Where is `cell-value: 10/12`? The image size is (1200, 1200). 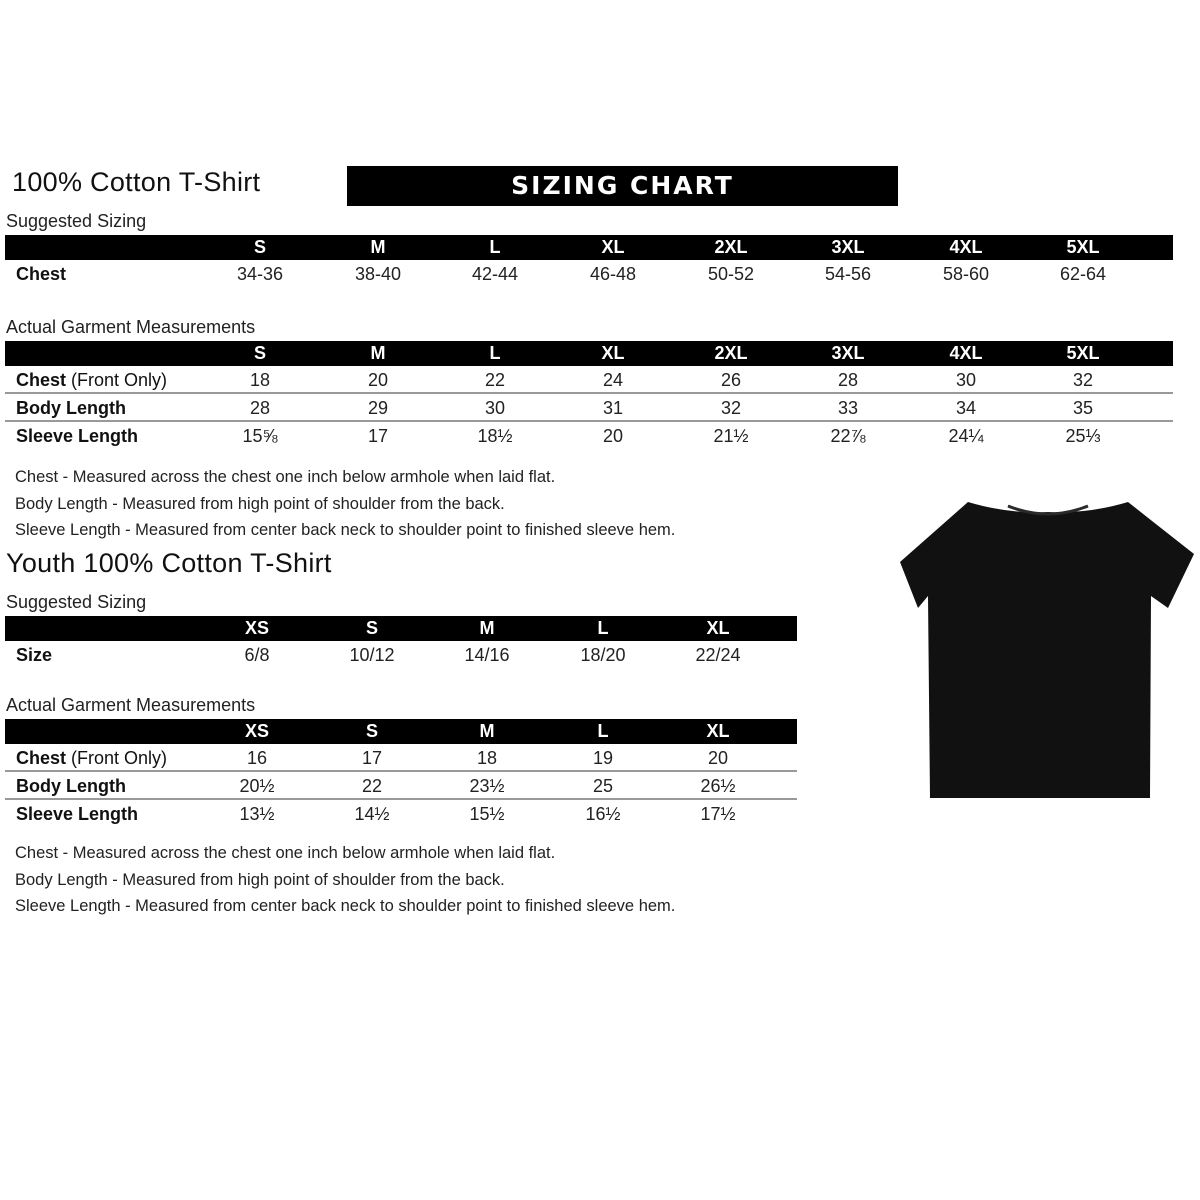 cell-value: 10/12 is located at coordinates (372, 655).